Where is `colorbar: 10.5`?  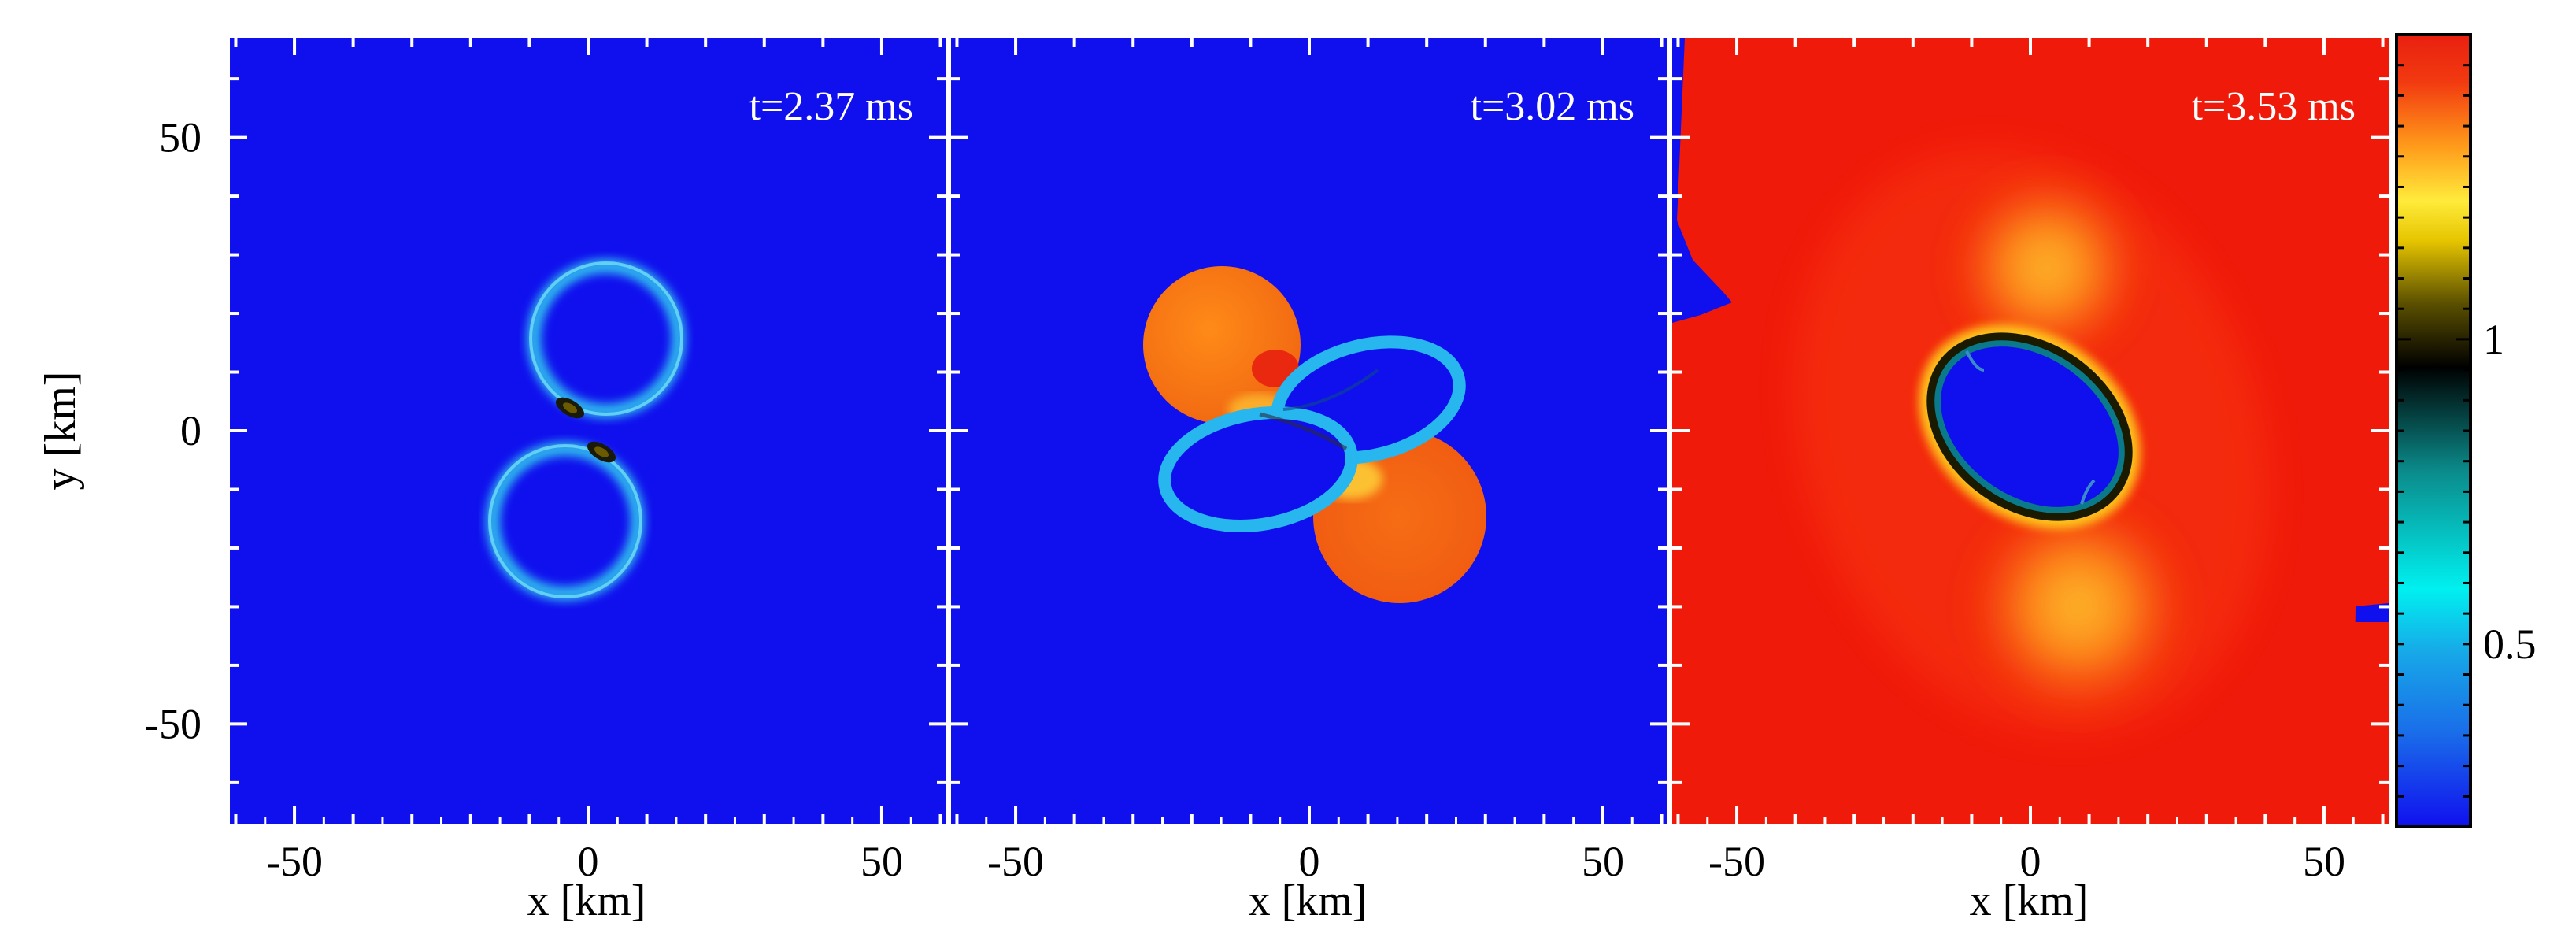
colorbar: 10.5 is located at coordinates (2466, 430).